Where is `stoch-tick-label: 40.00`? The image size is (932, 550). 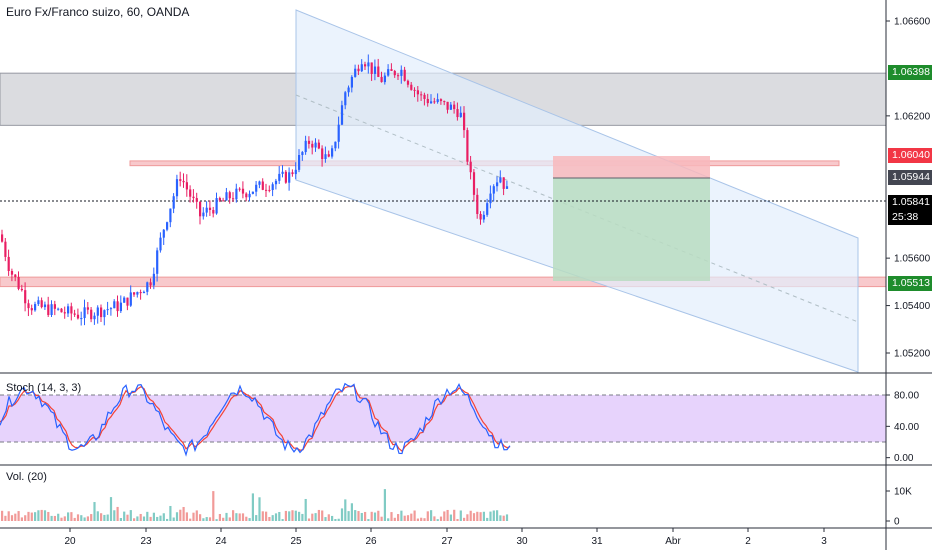 stoch-tick-label: 40.00 is located at coordinates (906, 427).